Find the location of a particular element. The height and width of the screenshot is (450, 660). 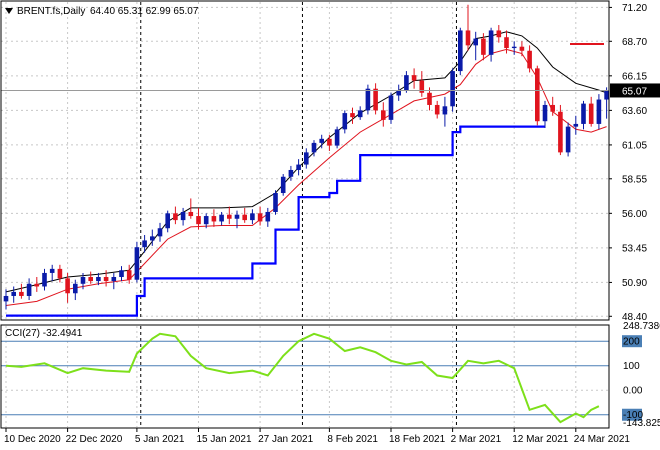

ohlc-readout: 64.40 65.31 62.99 65.07 is located at coordinates (144, 11).